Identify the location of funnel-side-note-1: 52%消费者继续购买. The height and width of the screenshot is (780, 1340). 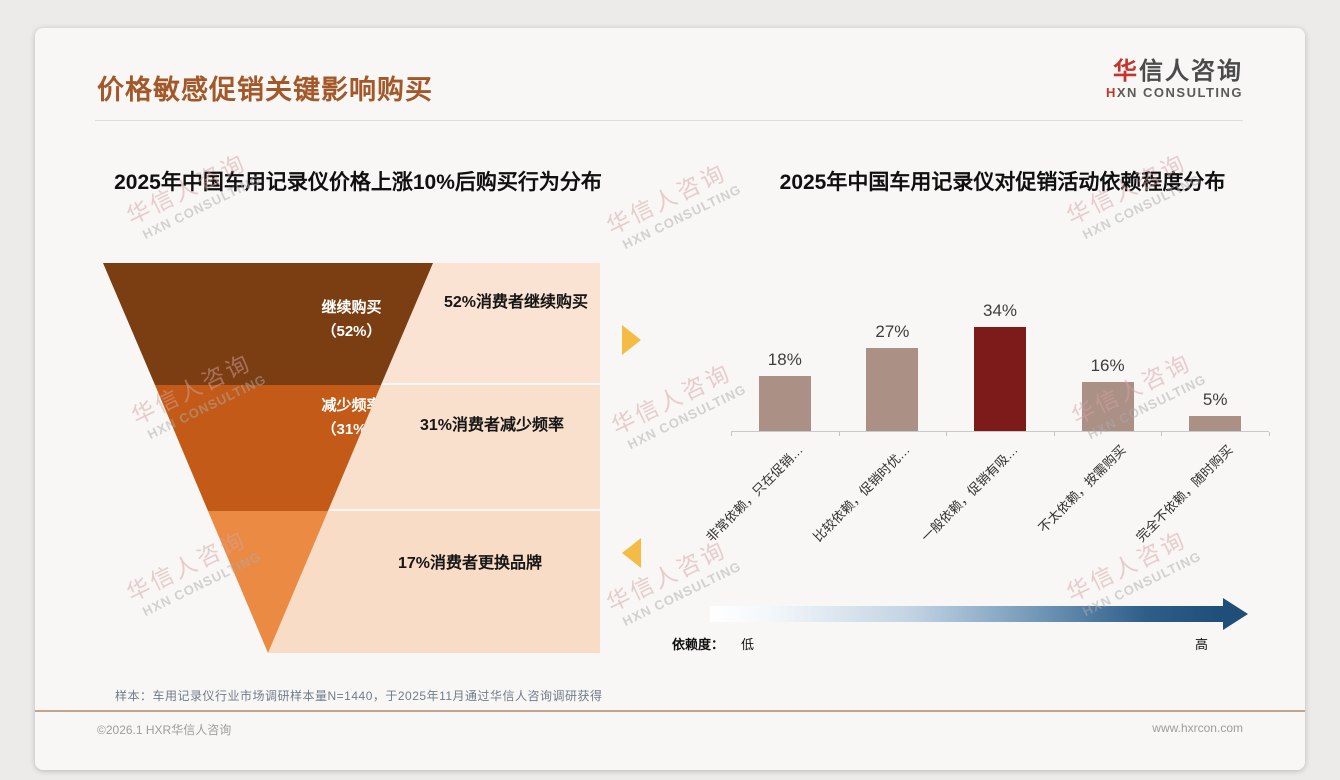
(516, 302).